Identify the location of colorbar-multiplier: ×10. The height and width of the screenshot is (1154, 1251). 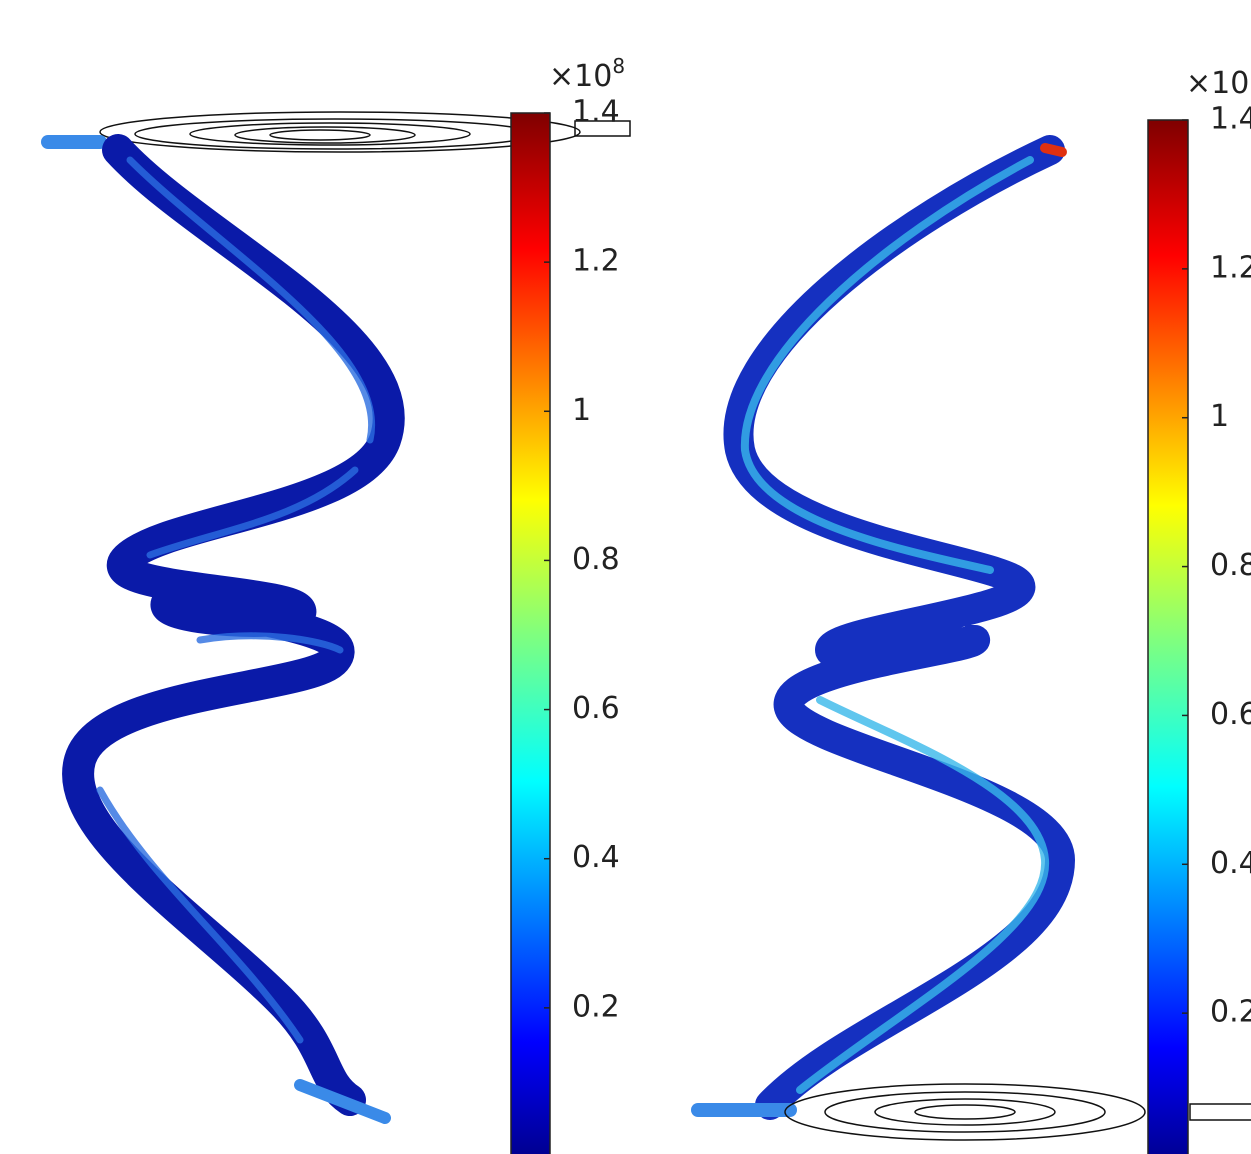
(1217, 83).